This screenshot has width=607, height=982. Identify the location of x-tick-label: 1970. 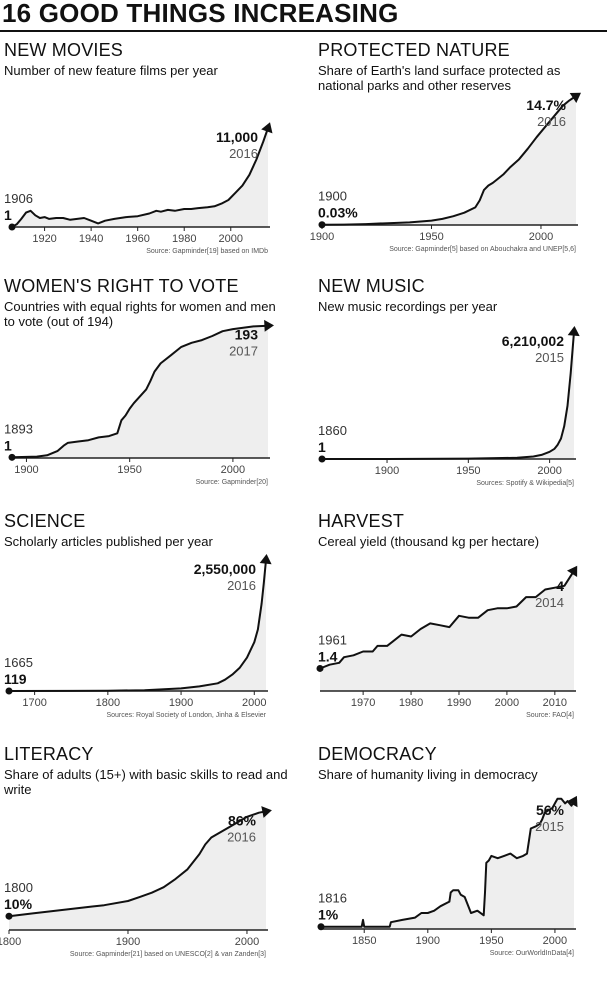
(363, 703).